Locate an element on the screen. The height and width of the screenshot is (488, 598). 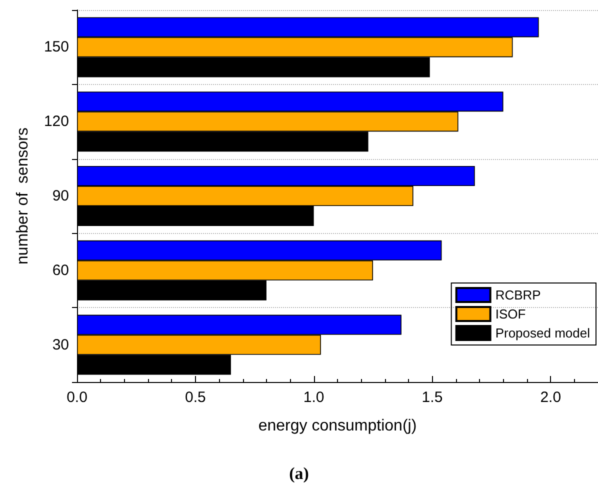
y-tick-label: 150 is located at coordinates (56, 47).